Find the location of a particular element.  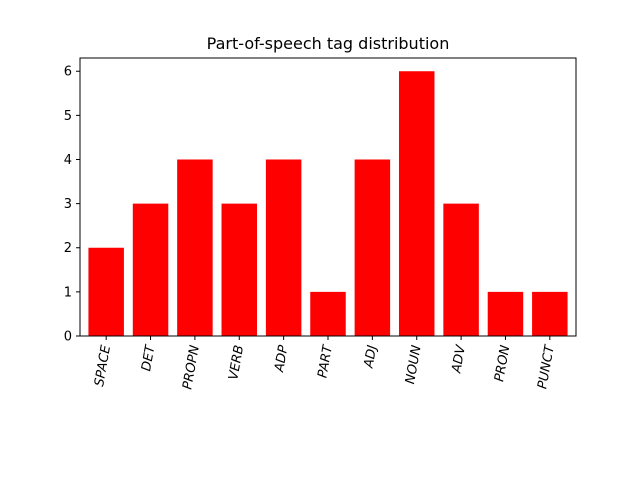

bar-verb is located at coordinates (239, 269).